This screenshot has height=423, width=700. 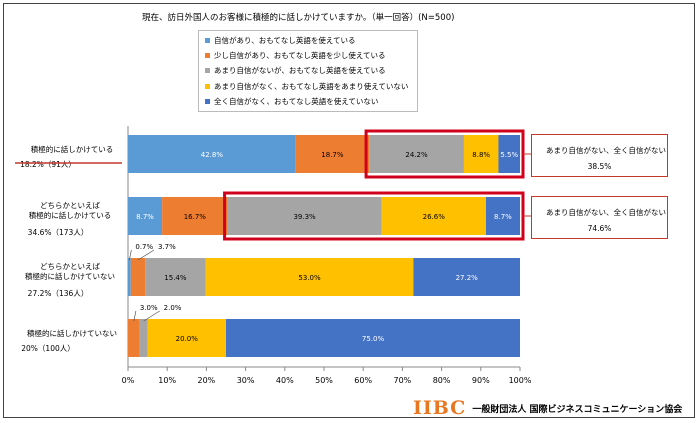 I want to click on legend-item: あまり自信がないが、おもてなし英語を使えている, so click(x=295, y=70).